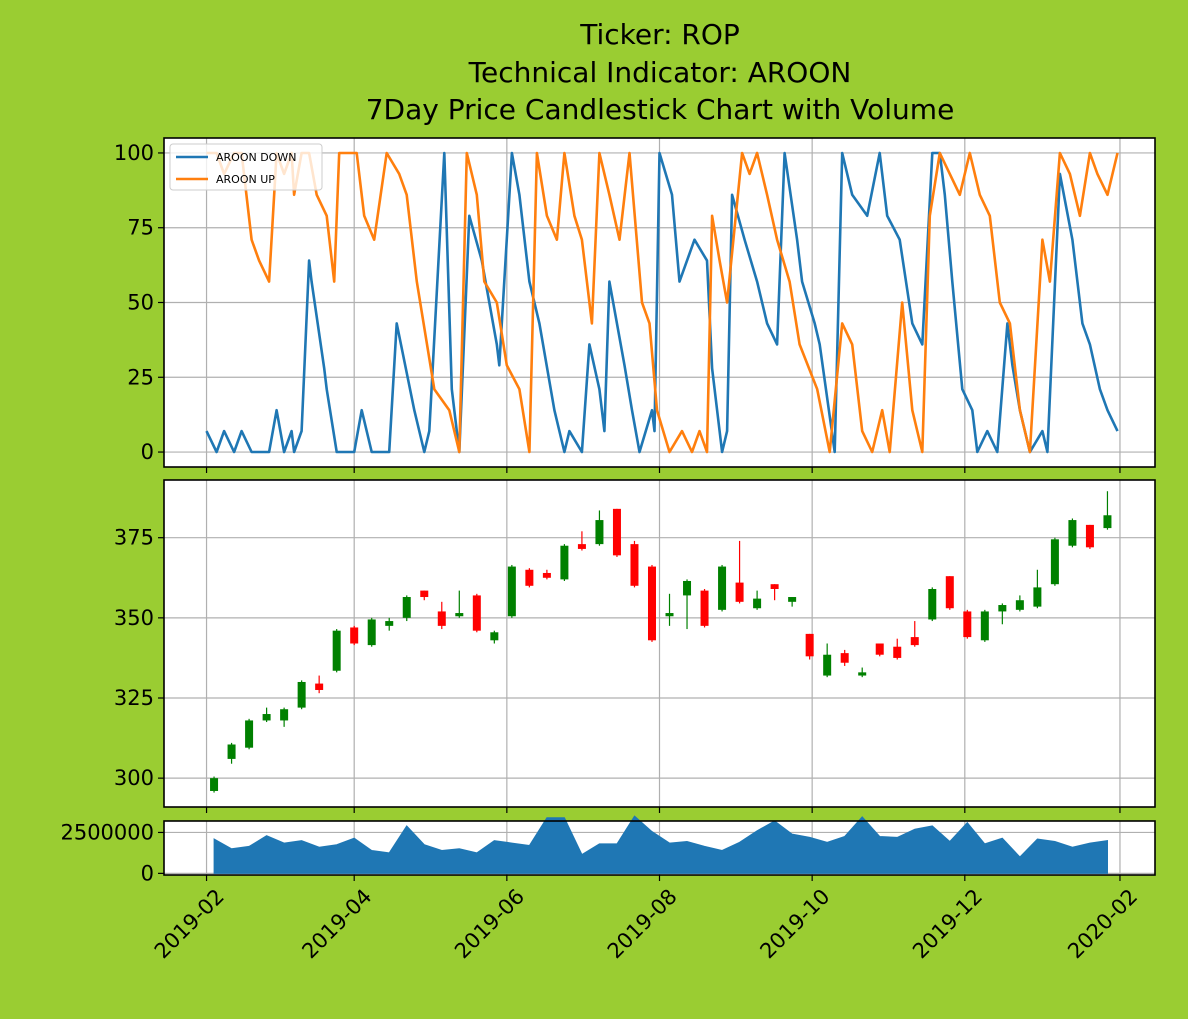 This screenshot has height=1019, width=1188. I want to click on chart-title-line-1: Ticker: ROP, so click(659, 34).